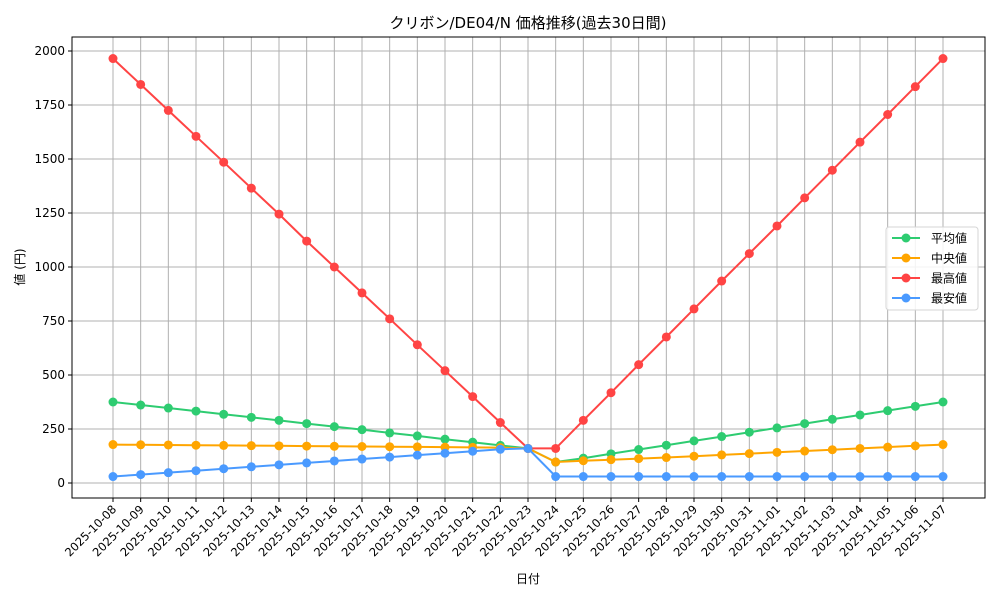  I want to click on legend-box, so click(932, 268).